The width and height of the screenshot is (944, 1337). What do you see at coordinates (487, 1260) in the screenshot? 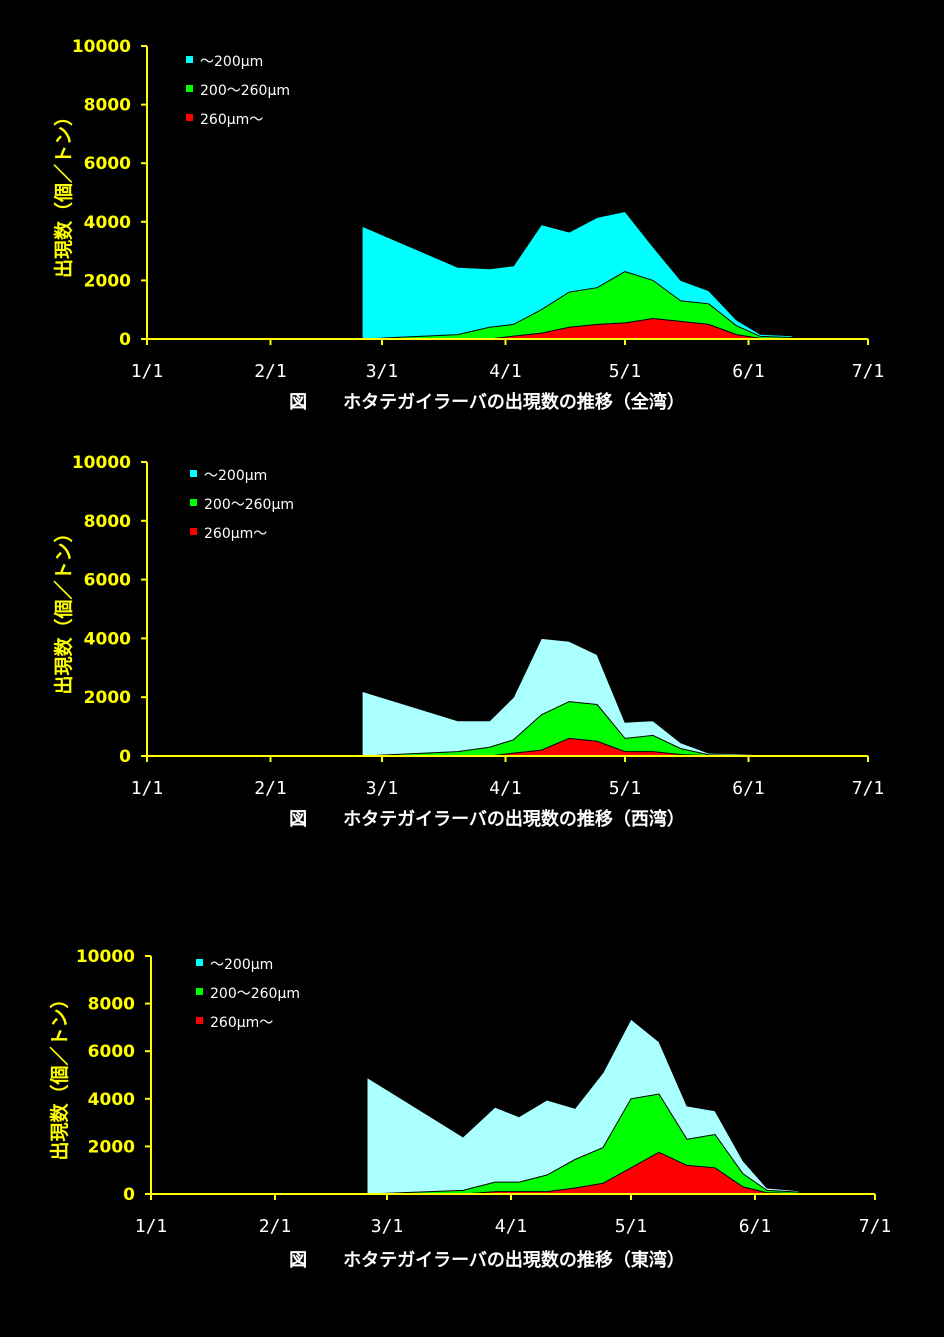
I see `chart-title: 図 ホタテガイラーバの出現数の推移（東湾）` at bounding box center [487, 1260].